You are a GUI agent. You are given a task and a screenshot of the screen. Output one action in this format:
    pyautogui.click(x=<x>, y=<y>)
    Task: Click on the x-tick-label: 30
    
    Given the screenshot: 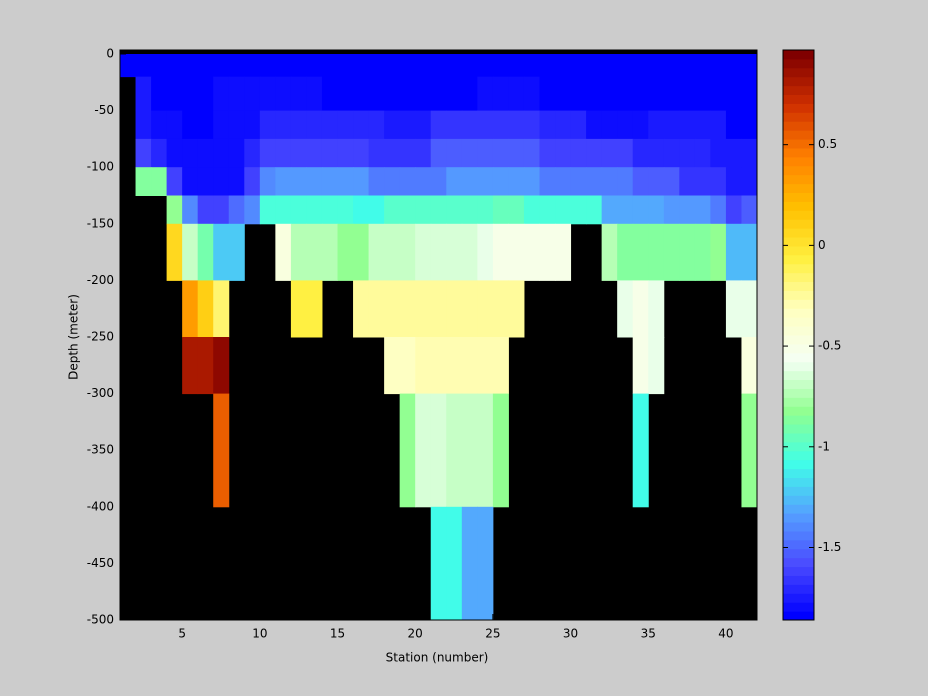 What is the action you would take?
    pyautogui.click(x=570, y=634)
    